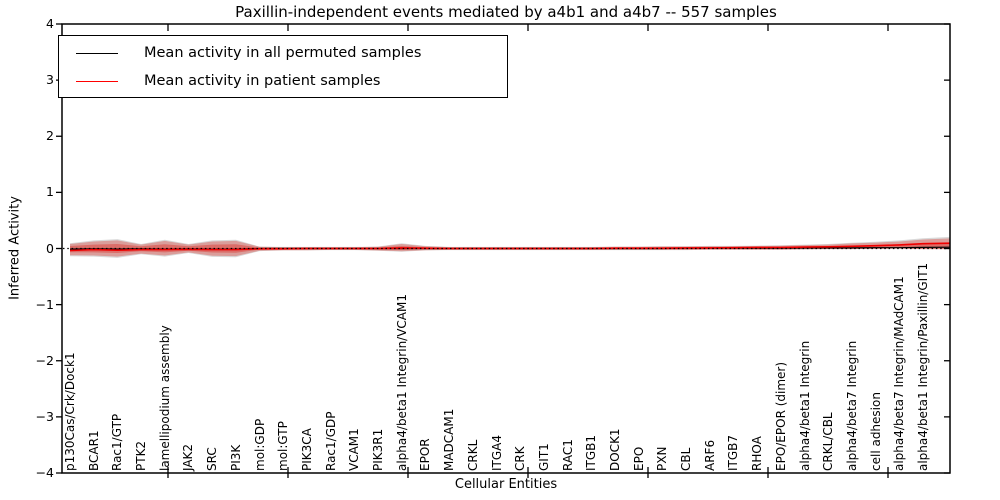 This screenshot has height=500, width=1000. What do you see at coordinates (757, 453) in the screenshot?
I see `x-tick-label: RHOA` at bounding box center [757, 453].